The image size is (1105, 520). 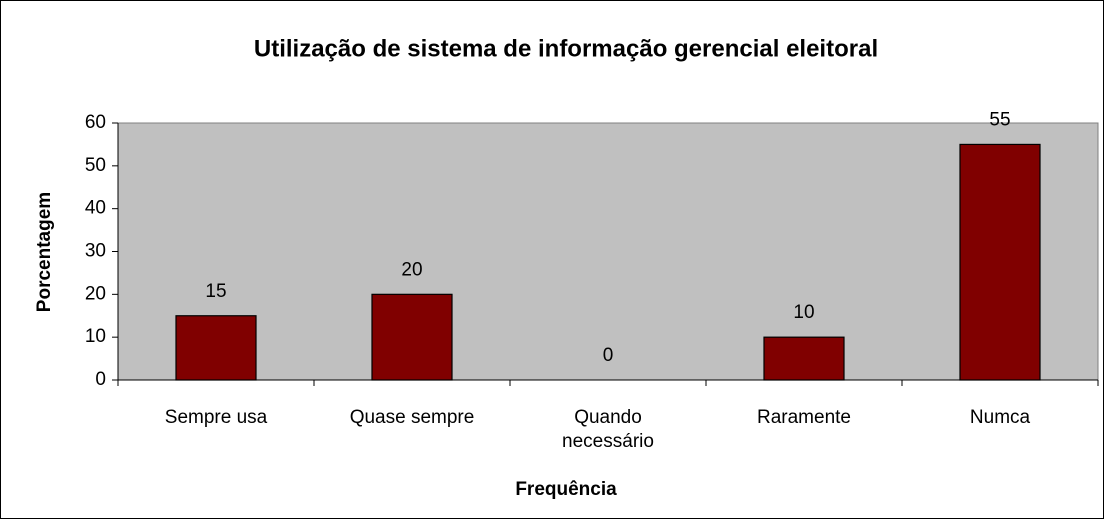 What do you see at coordinates (216, 417) in the screenshot?
I see `x-tick-label: Sempre usa` at bounding box center [216, 417].